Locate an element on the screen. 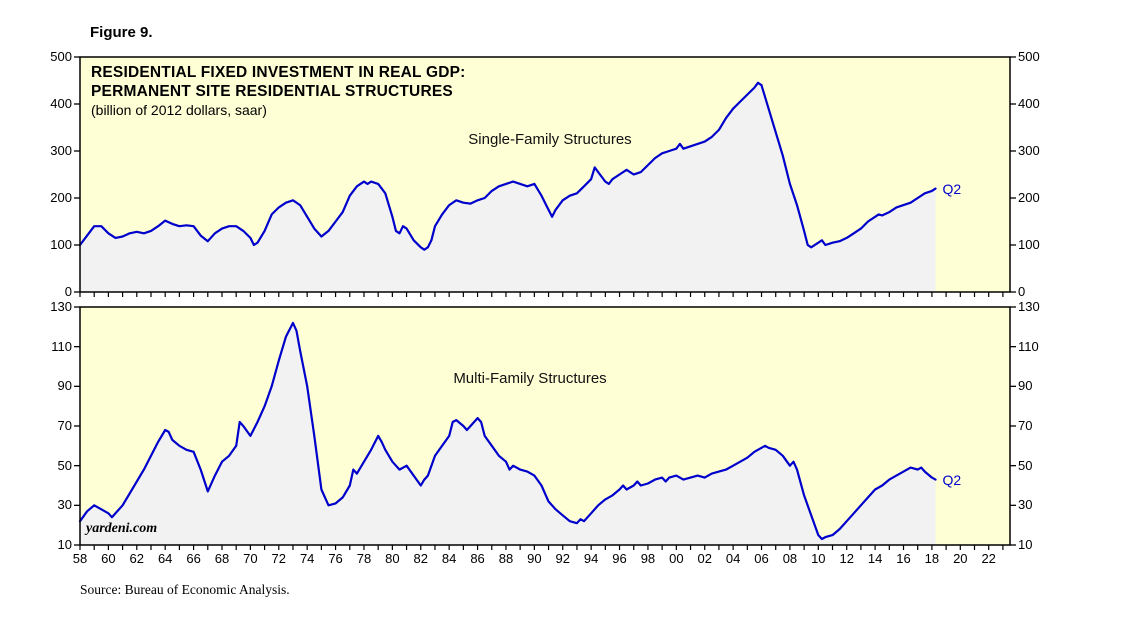  x-axis-tick-label: 90 is located at coordinates (534, 558).